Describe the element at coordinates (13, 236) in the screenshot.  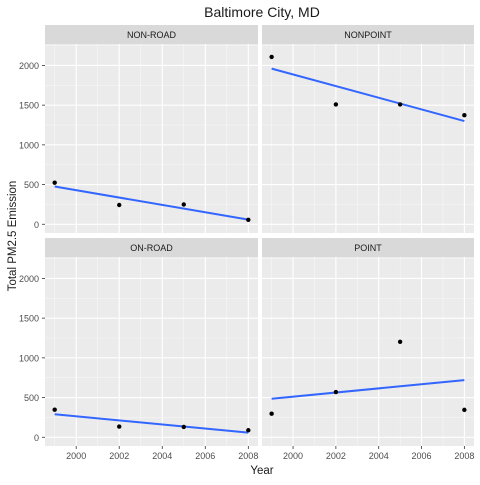
I see `y-axis-label: Total PM2.5 Emission` at that location.